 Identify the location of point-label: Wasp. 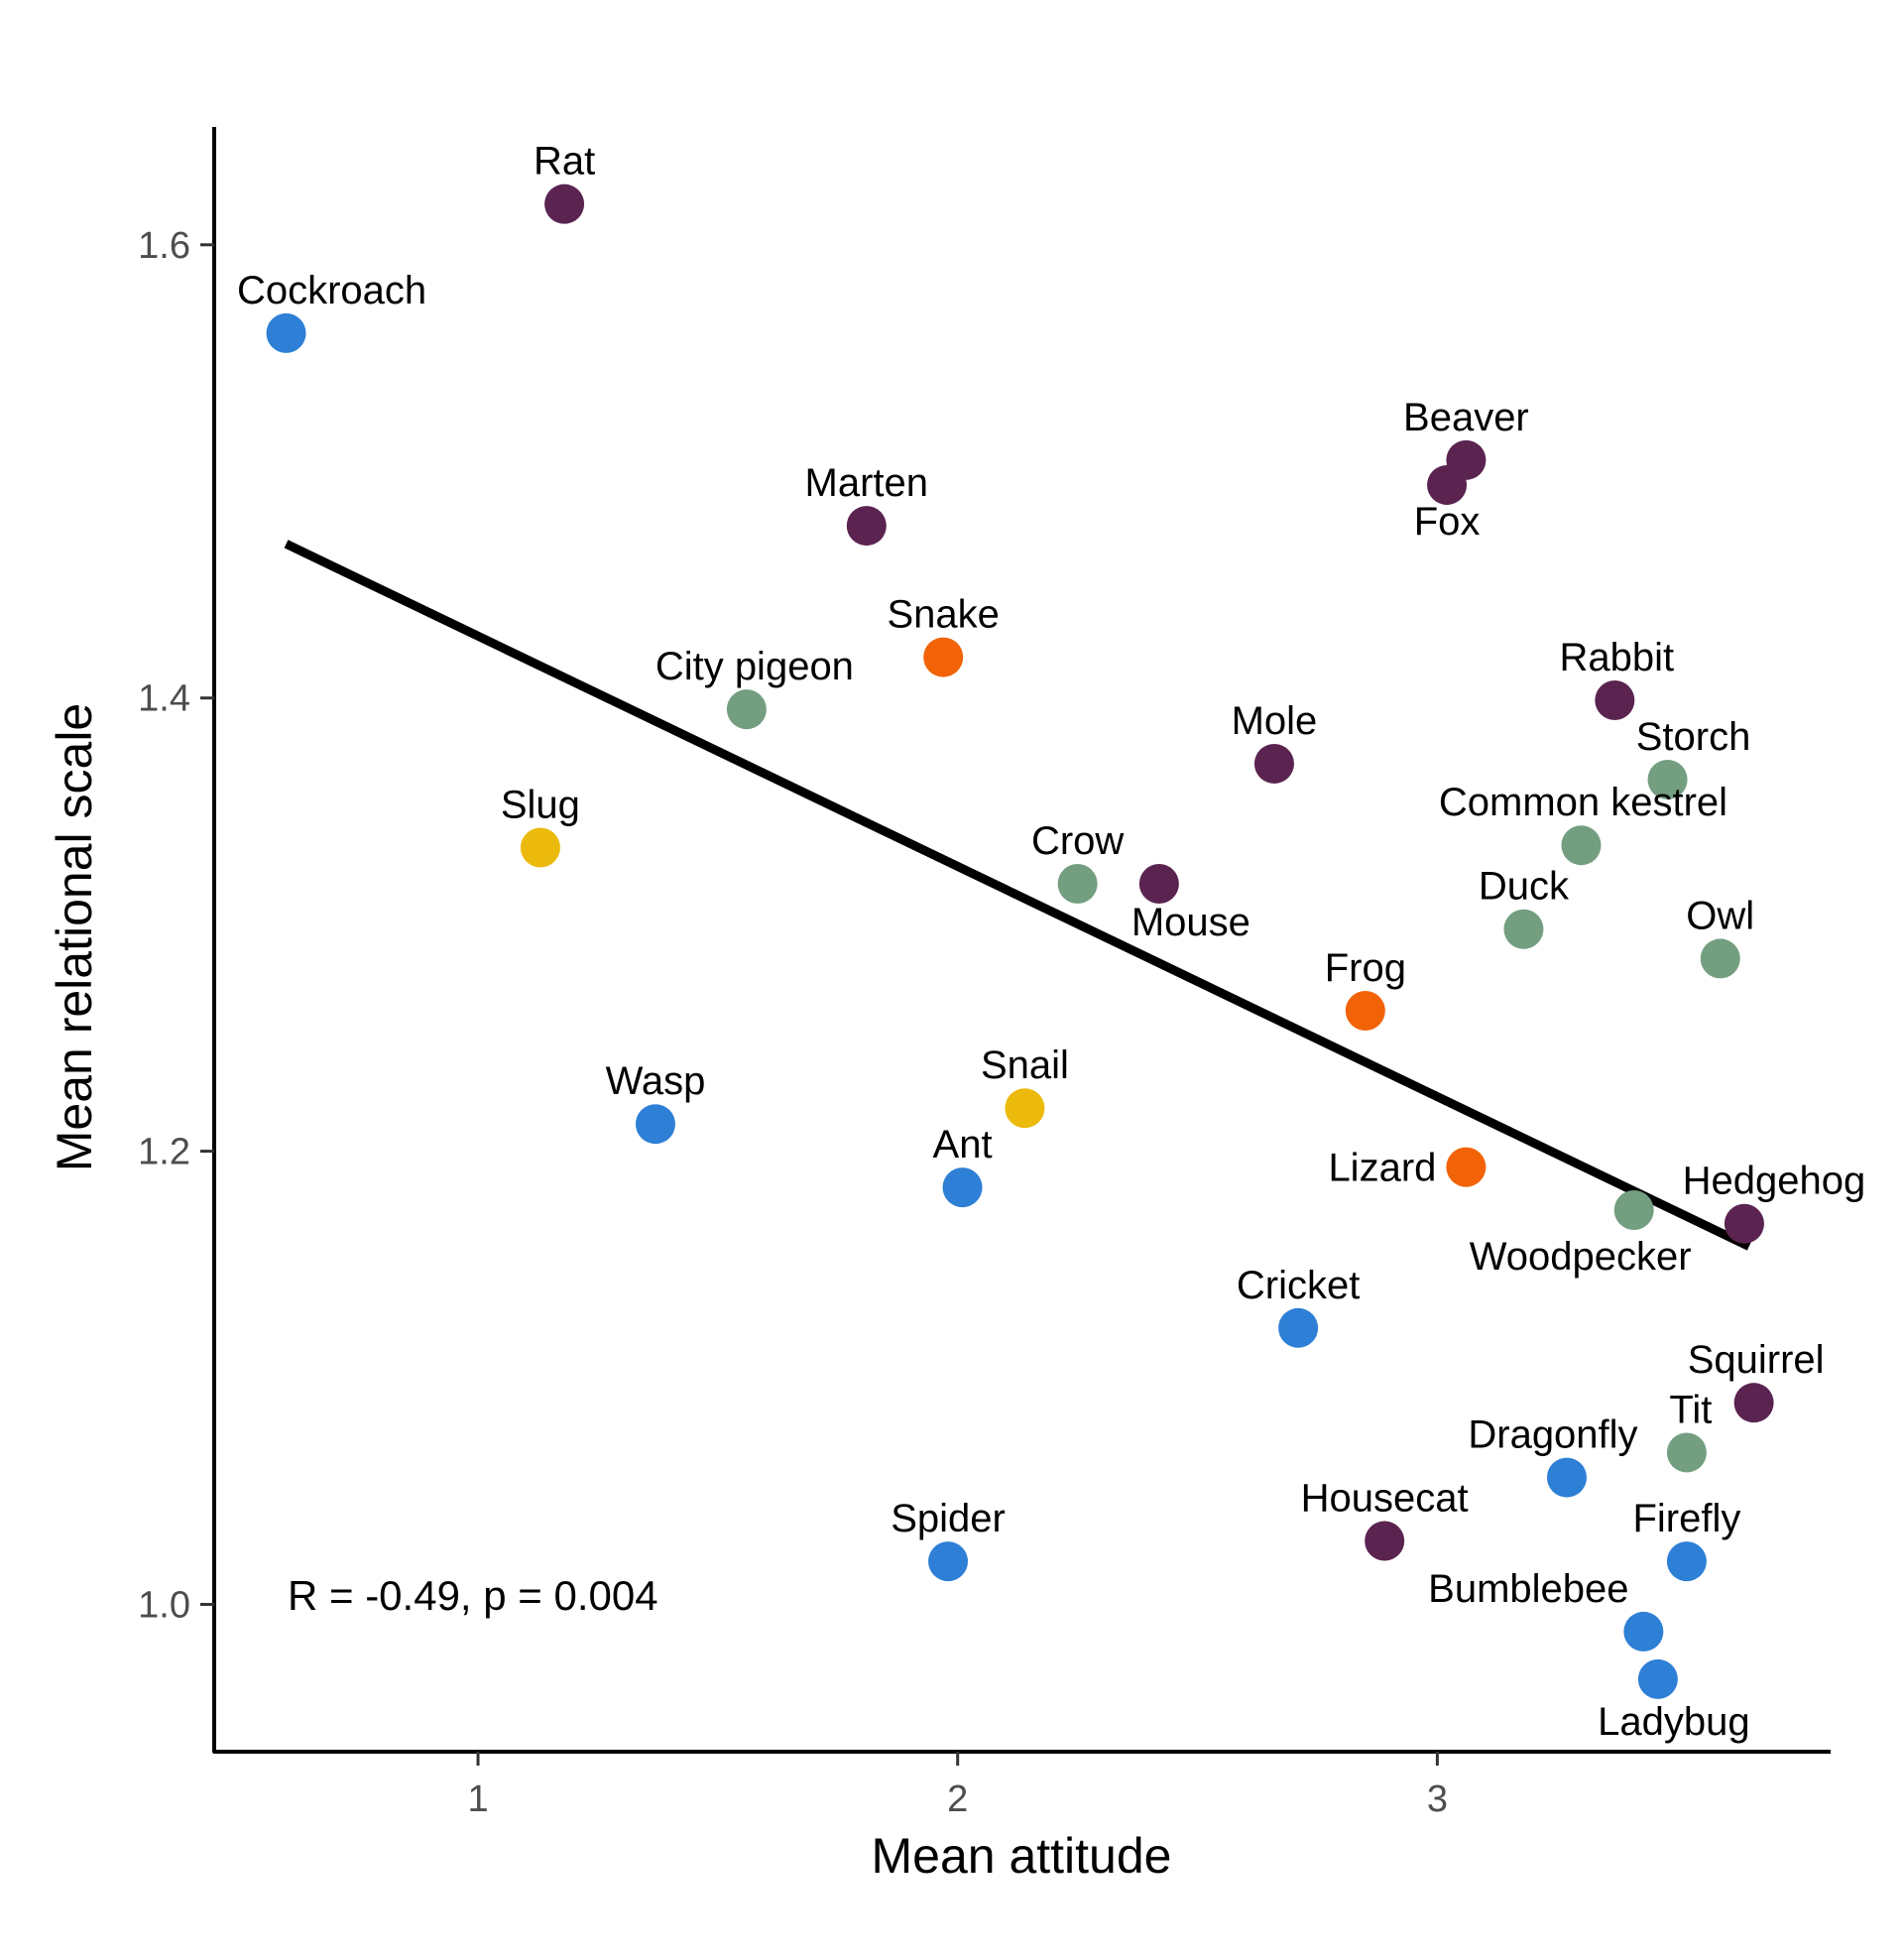
(656, 1081).